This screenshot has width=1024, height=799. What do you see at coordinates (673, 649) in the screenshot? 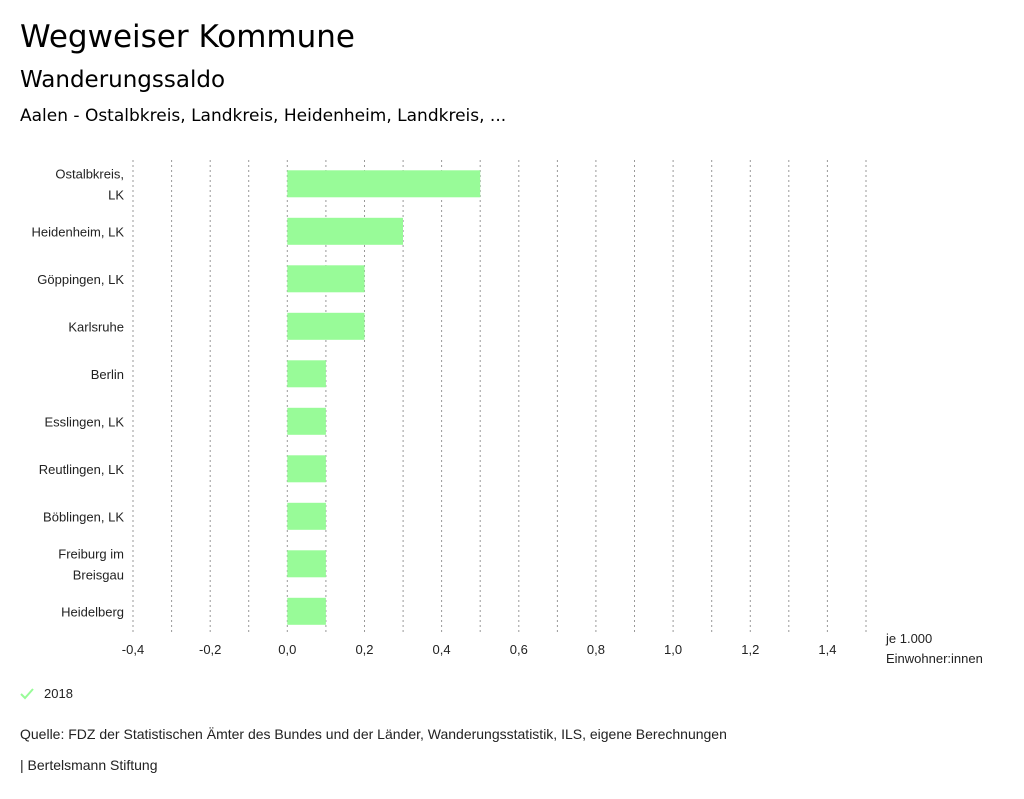
I see `x-tick-label: 1,0` at bounding box center [673, 649].